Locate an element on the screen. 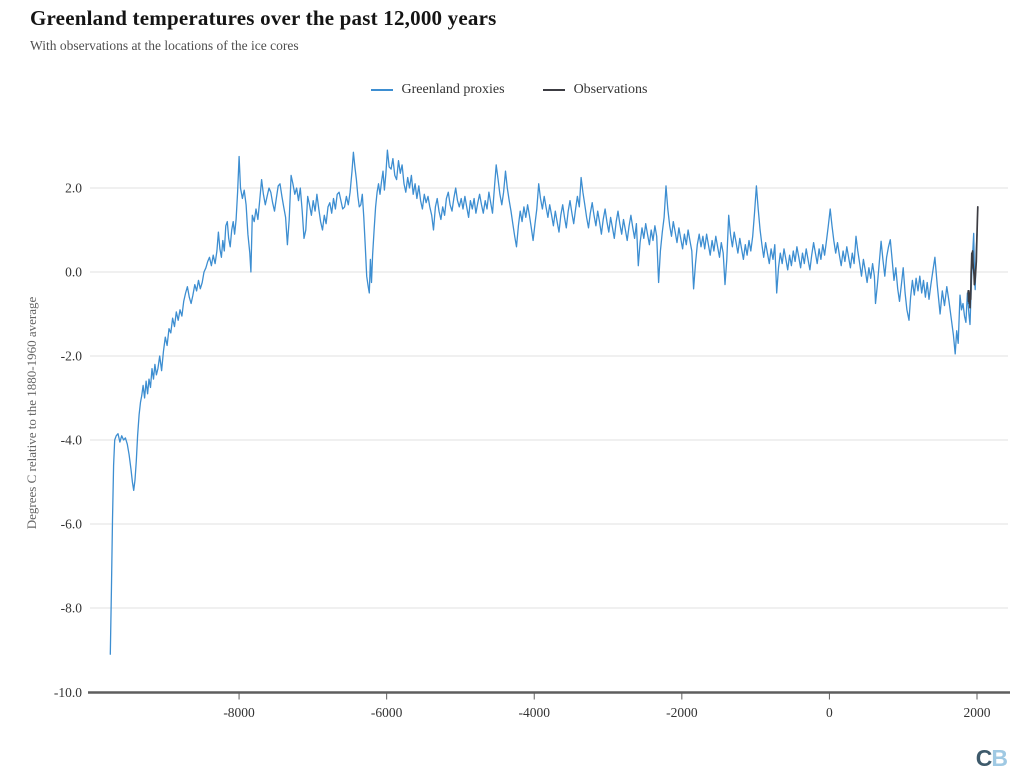  carbon-brief-logo: CB is located at coordinates (991, 758).